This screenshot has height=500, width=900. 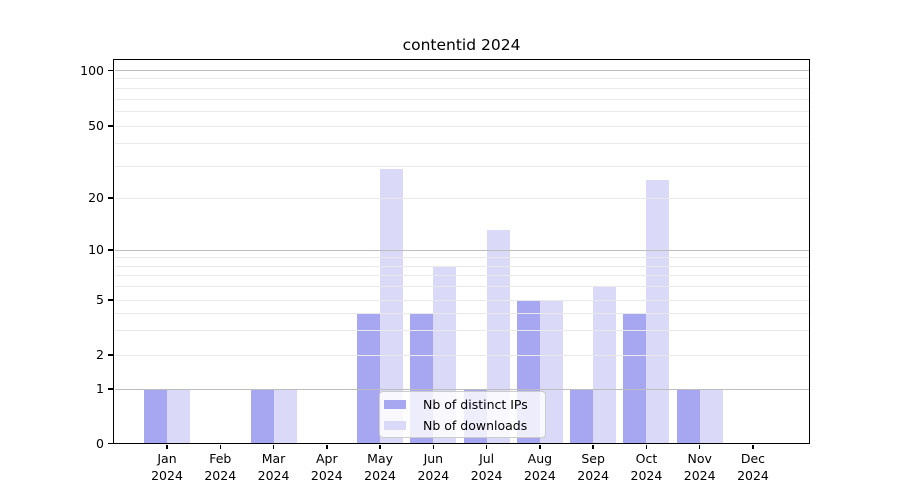 I want to click on x-tick-label-nov: Nov 2024, so click(x=699, y=467).